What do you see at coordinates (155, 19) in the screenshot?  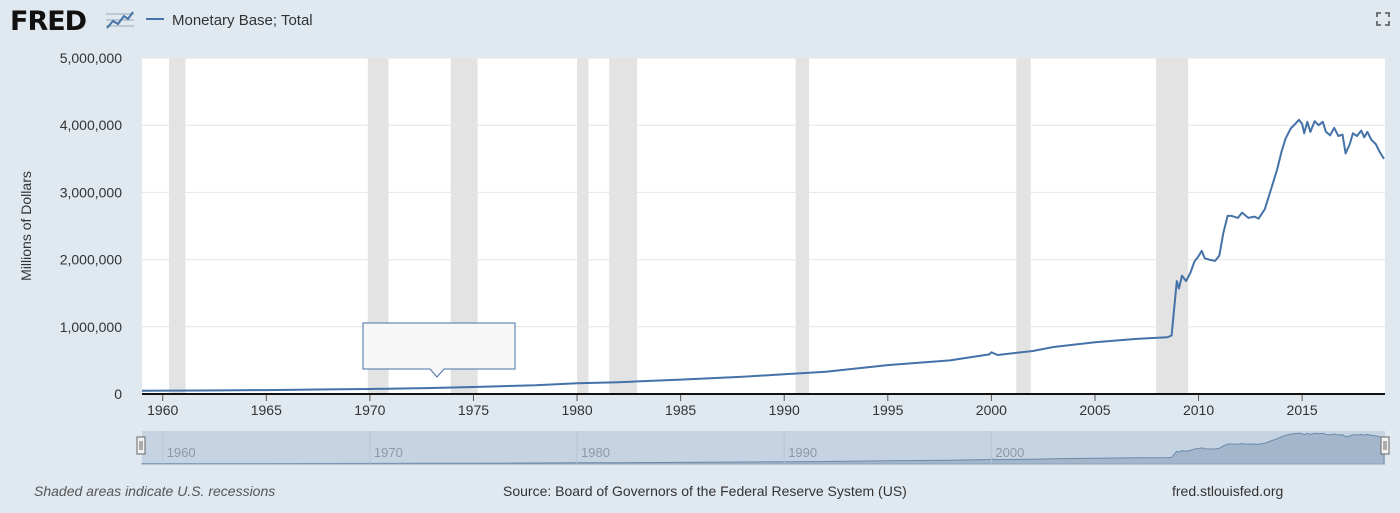 I see `legend-swatch` at bounding box center [155, 19].